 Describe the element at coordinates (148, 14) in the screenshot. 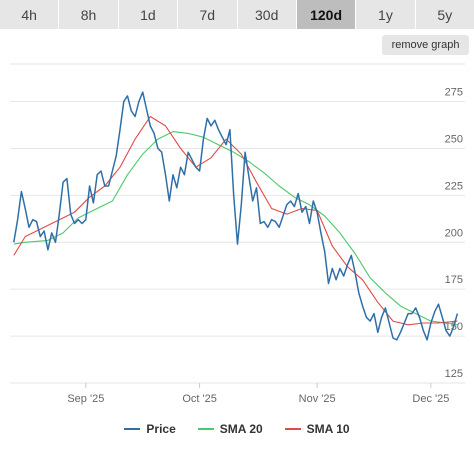

I see `tab-1d: 1d` at that location.